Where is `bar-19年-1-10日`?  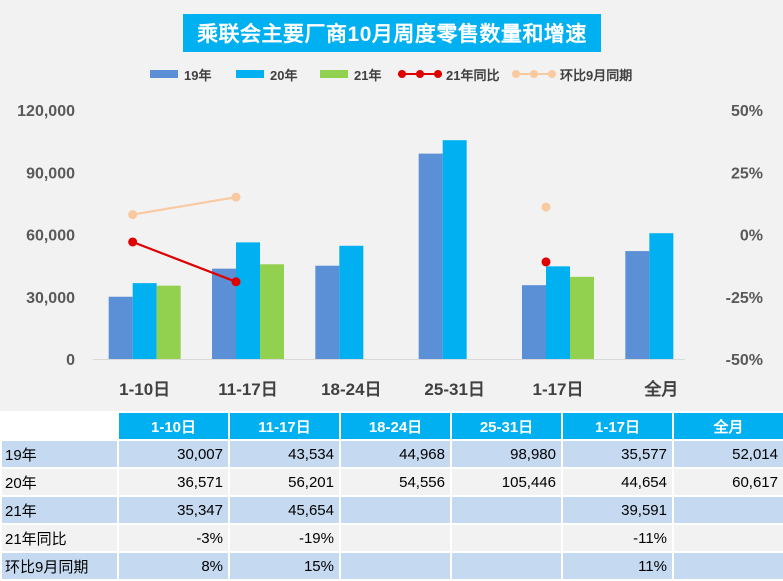
bar-19年-1-10日 is located at coordinates (120, 327).